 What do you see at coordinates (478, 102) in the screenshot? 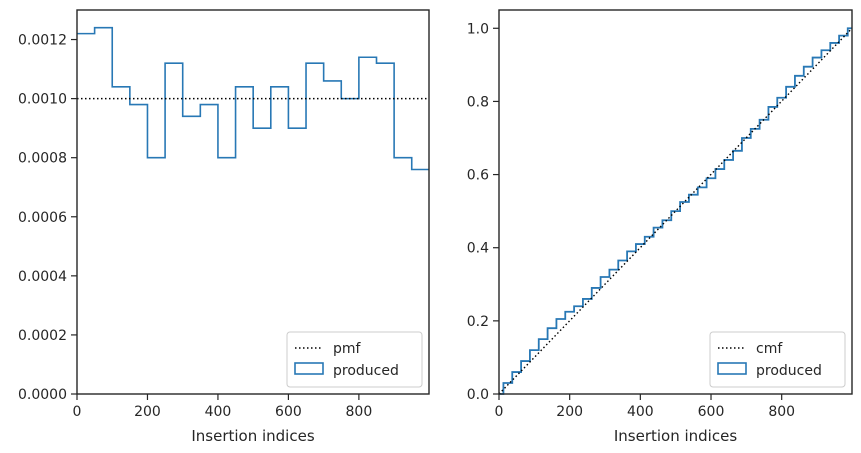
I see `y-tick-label: 0.8` at bounding box center [478, 102].